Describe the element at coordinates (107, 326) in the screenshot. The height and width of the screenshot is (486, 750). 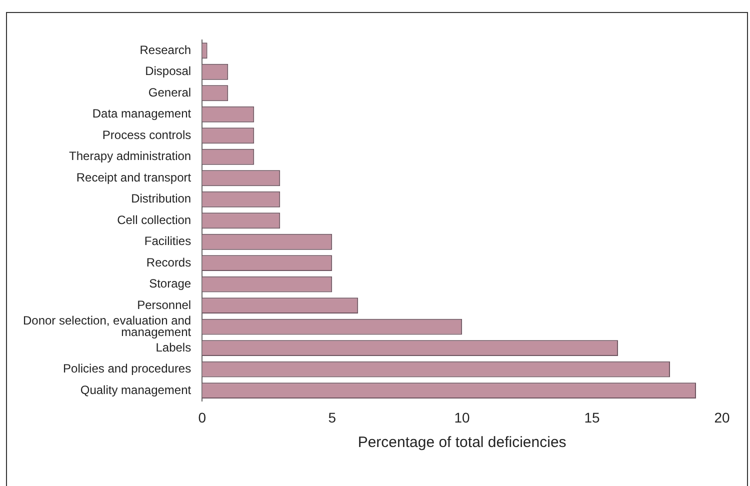
I see `y-tick-label: Donor selection, evaluation and management` at that location.